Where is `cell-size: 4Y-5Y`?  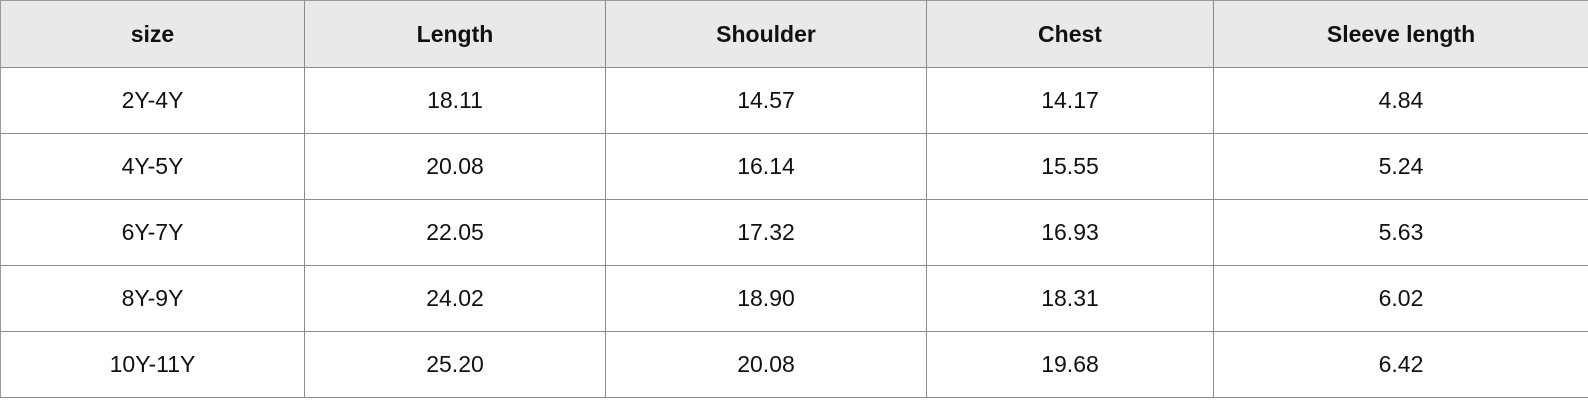
cell-size: 4Y-5Y is located at coordinates (152, 166).